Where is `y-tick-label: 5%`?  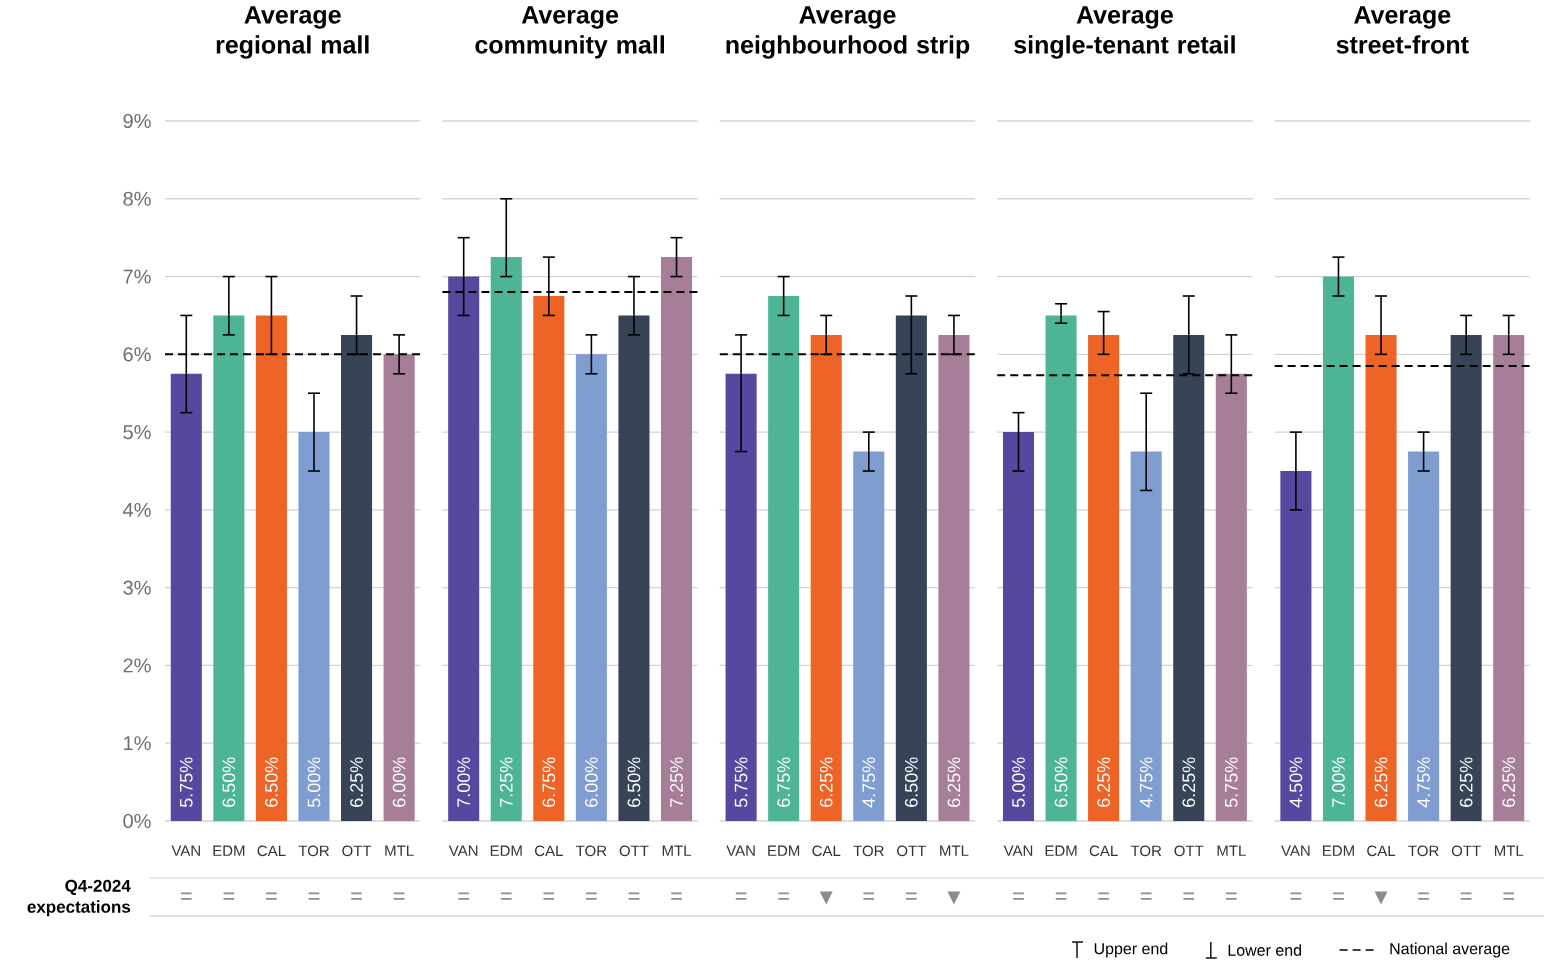 y-tick-label: 5% is located at coordinates (137, 432).